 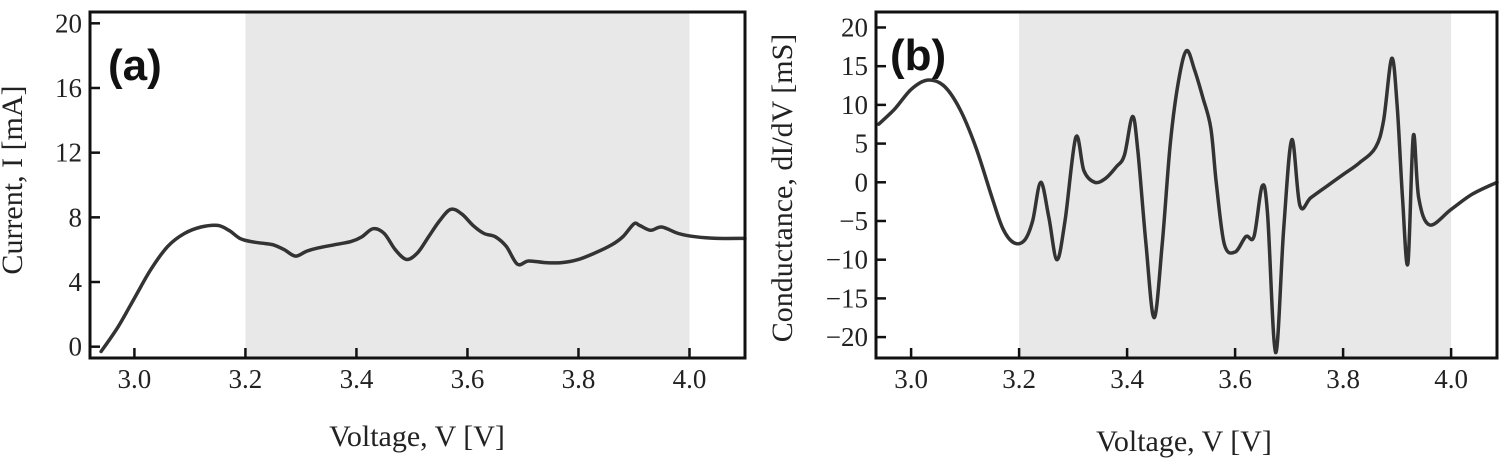 What do you see at coordinates (1181, 371) in the screenshot?
I see `x-axis-ticks-b: 3.0 3.2 3.4 3.6 3.8 4.0` at bounding box center [1181, 371].